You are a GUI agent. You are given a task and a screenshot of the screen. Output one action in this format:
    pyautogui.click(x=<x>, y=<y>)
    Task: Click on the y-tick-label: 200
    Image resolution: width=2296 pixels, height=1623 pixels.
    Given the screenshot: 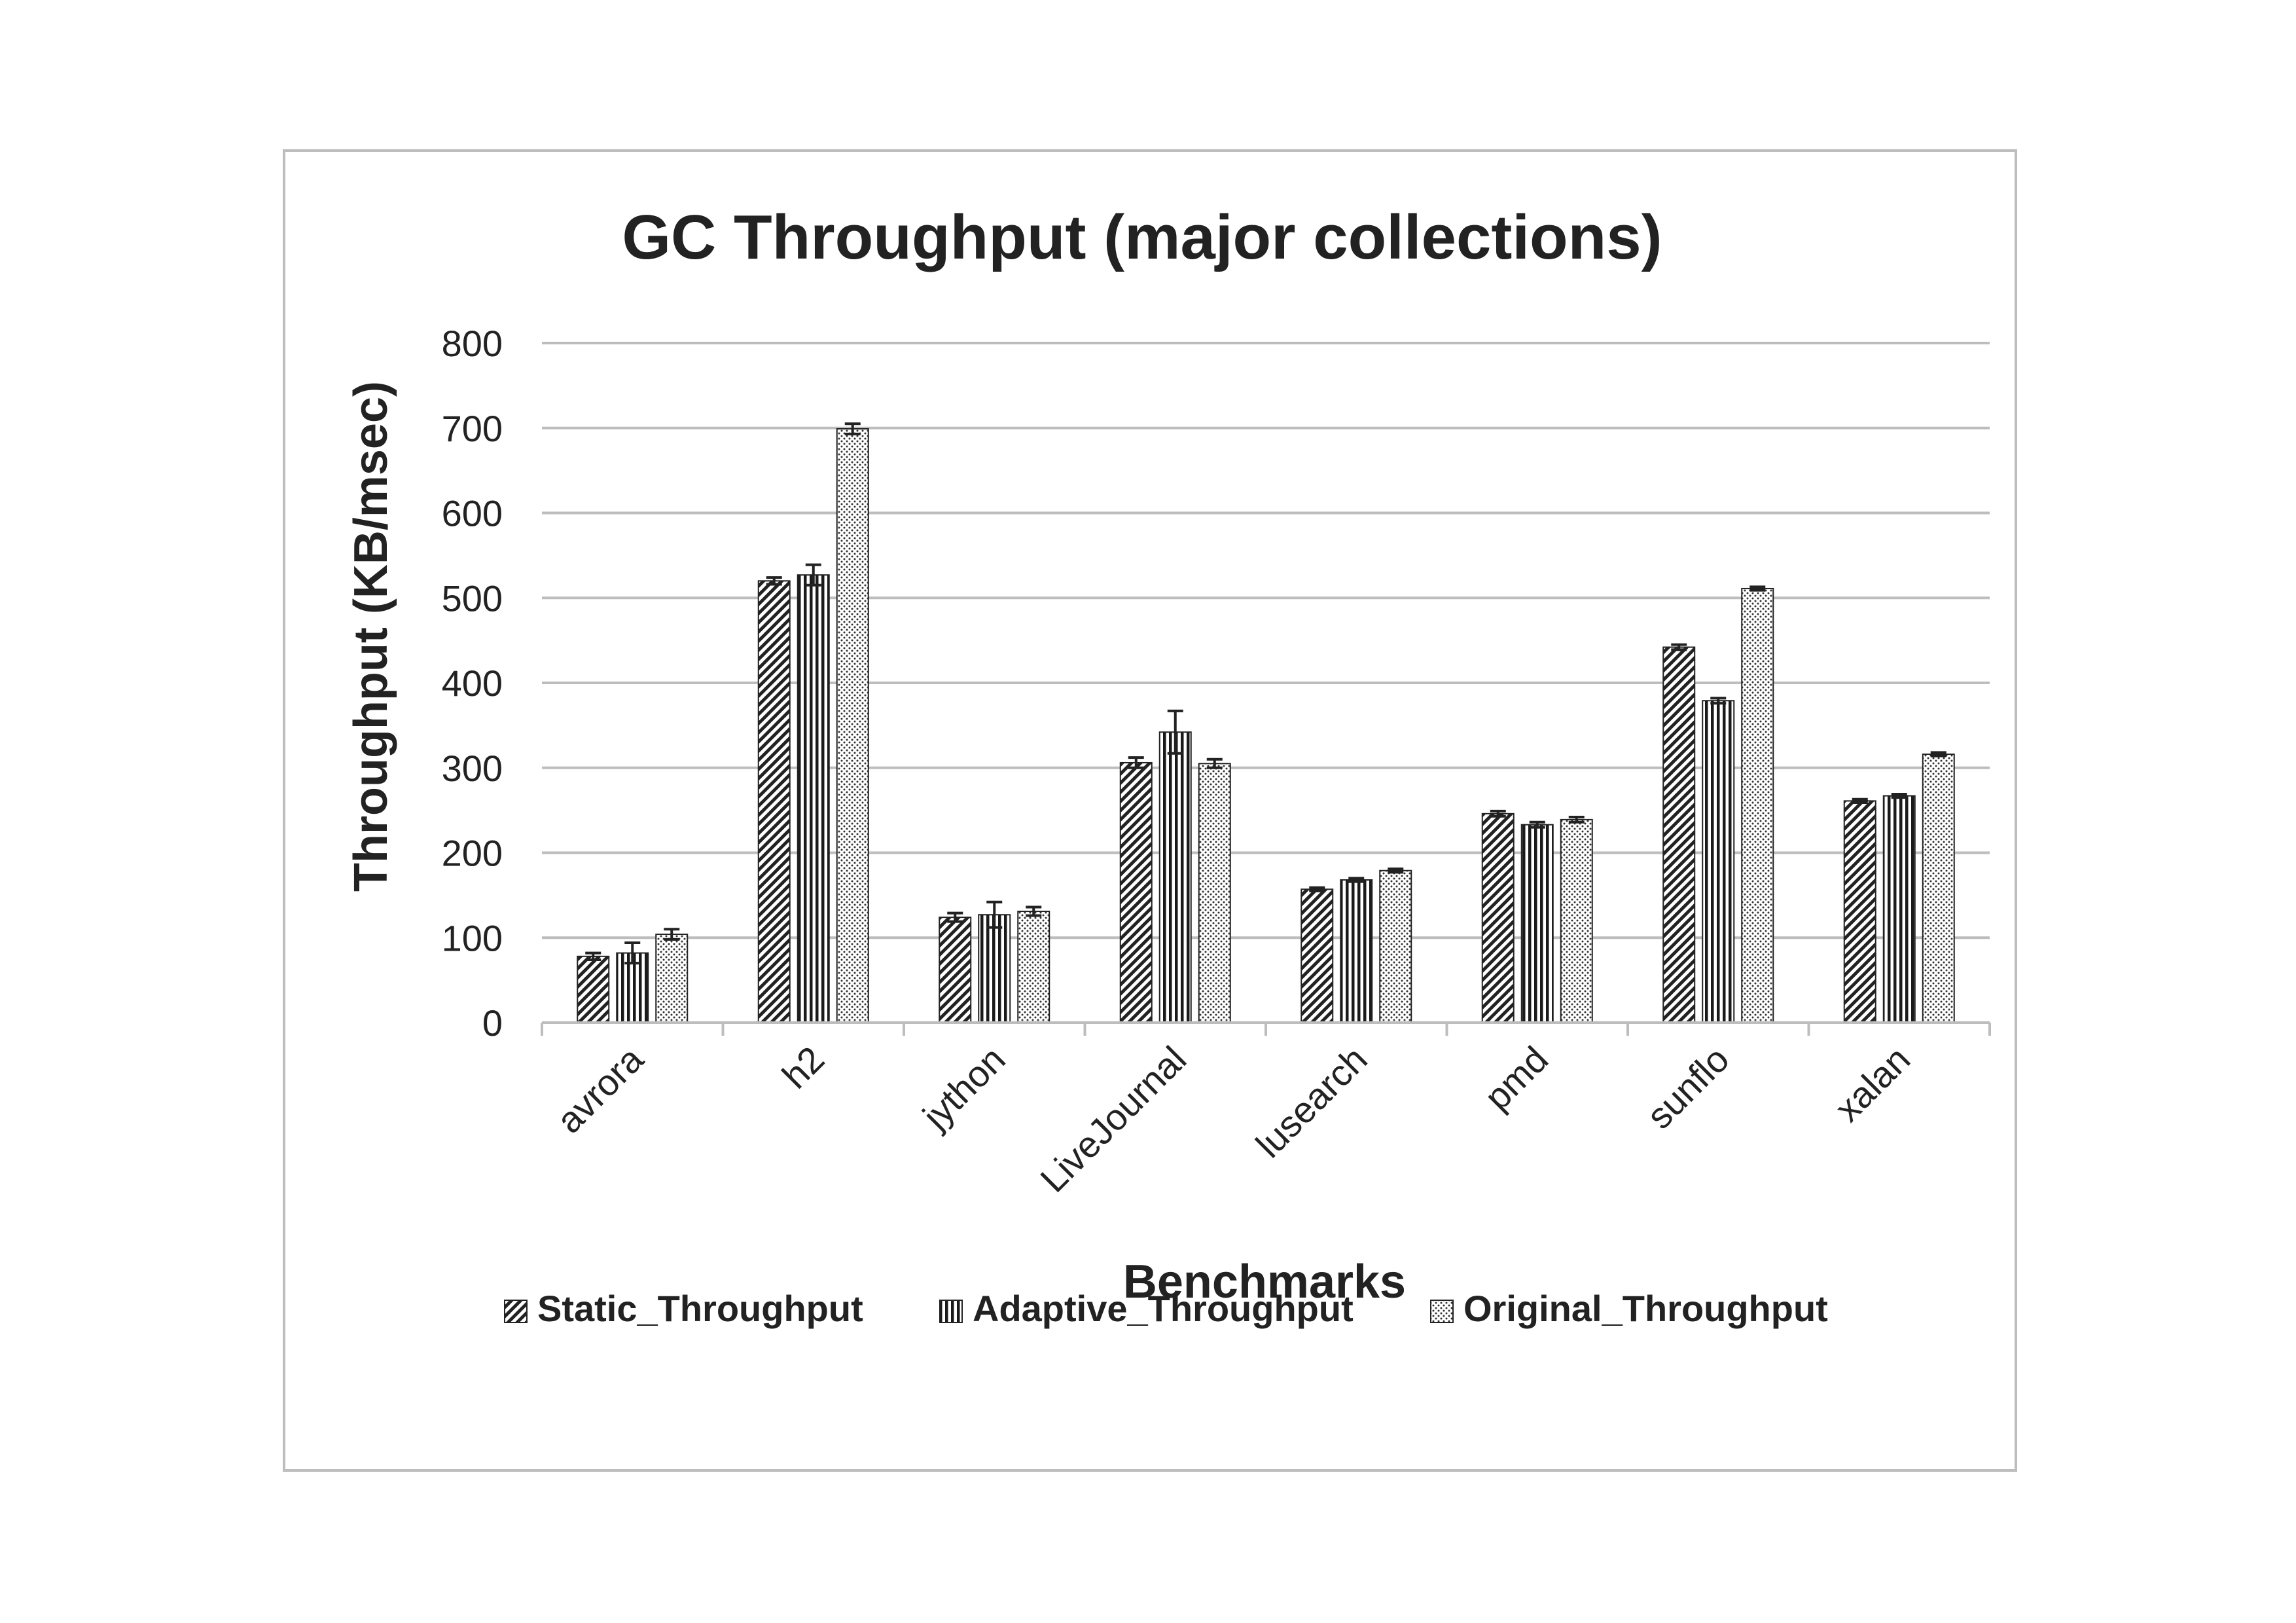 What is the action you would take?
    pyautogui.click(x=472, y=853)
    